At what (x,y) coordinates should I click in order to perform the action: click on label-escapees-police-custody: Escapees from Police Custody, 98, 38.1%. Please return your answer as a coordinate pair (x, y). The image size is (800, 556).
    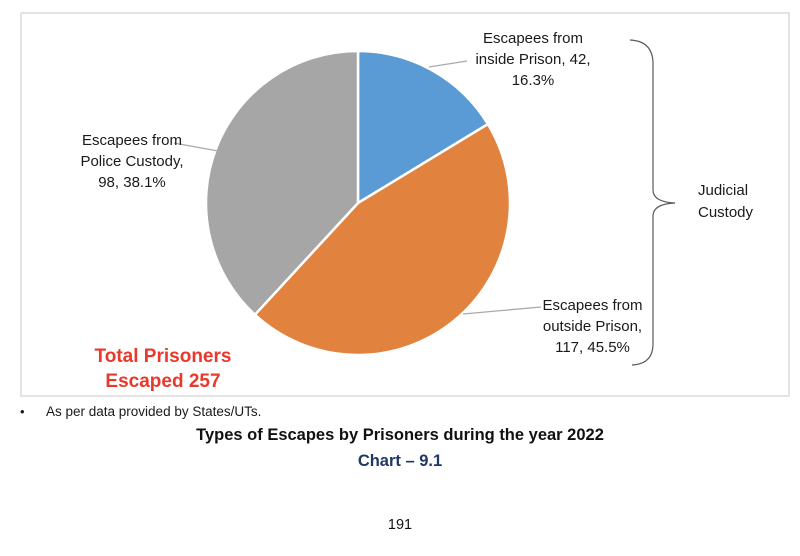
    Looking at the image, I should click on (132, 161).